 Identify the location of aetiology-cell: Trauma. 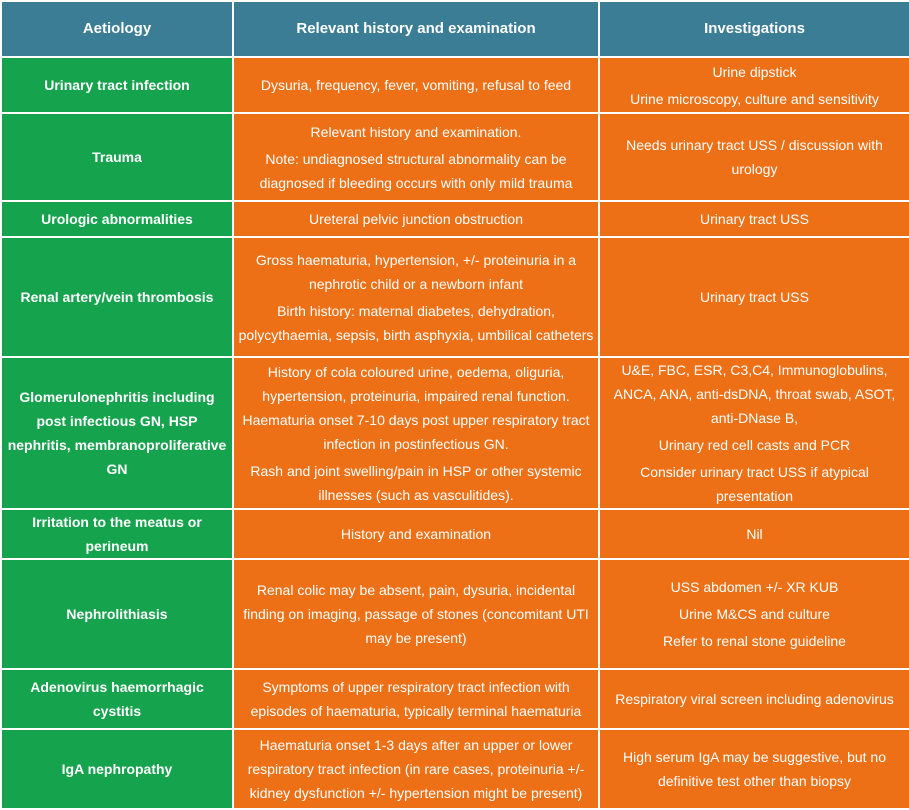
(117, 157).